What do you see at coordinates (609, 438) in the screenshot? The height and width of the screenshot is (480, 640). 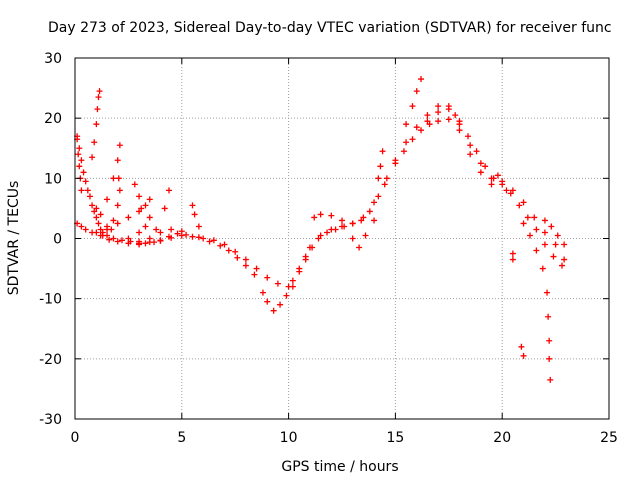 I see `x-tick-label: 25` at bounding box center [609, 438].